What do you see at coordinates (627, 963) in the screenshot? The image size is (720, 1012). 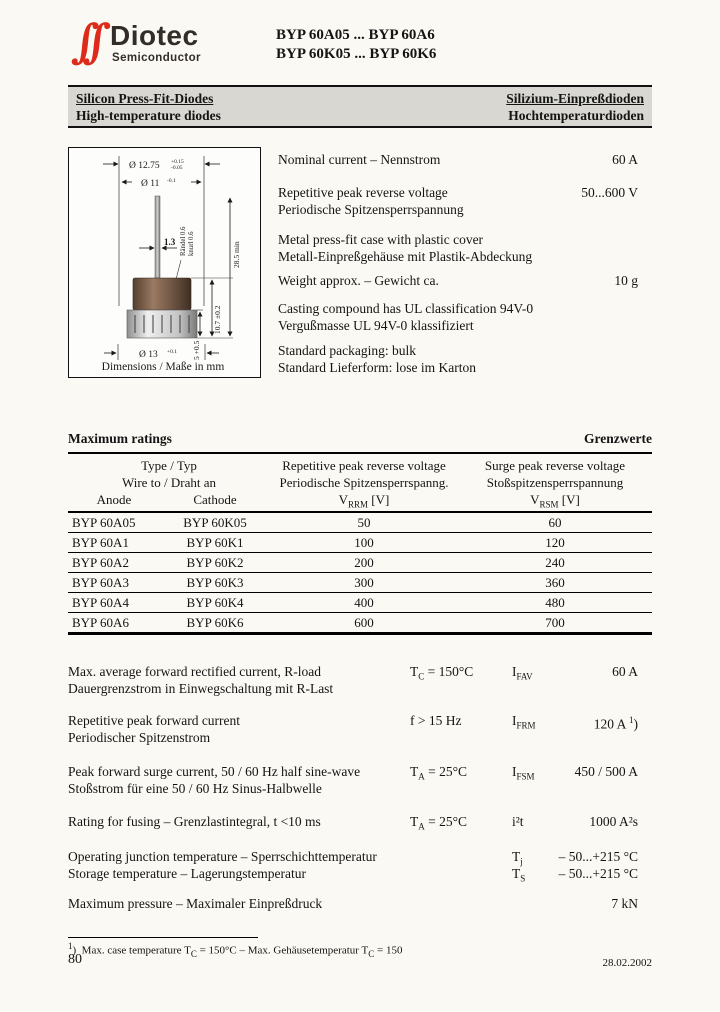 I see `revision-date: 28.02.2002` at bounding box center [627, 963].